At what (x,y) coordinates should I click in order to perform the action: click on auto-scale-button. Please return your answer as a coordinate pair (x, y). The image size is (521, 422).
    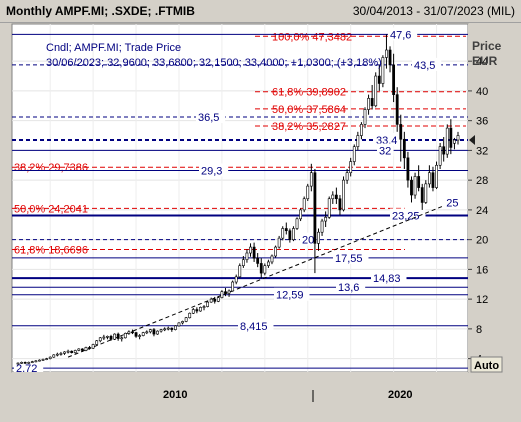
    Looking at the image, I should click on (486, 364).